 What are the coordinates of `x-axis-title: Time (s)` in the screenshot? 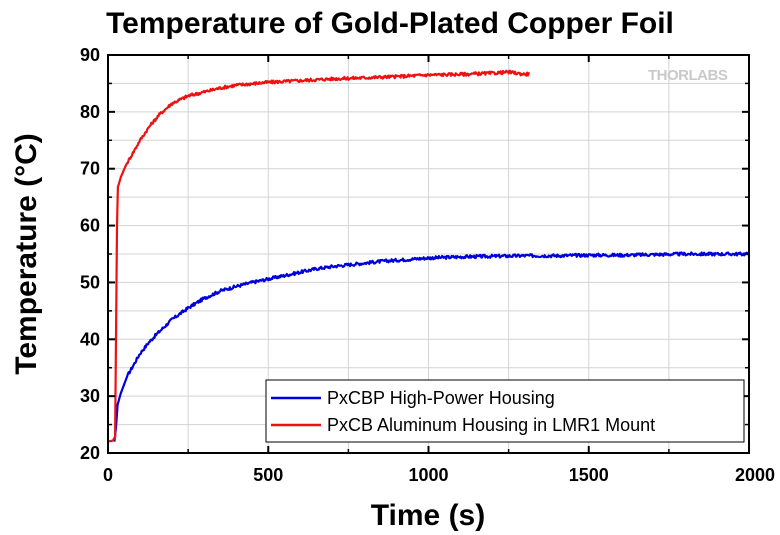 It's located at (428, 515).